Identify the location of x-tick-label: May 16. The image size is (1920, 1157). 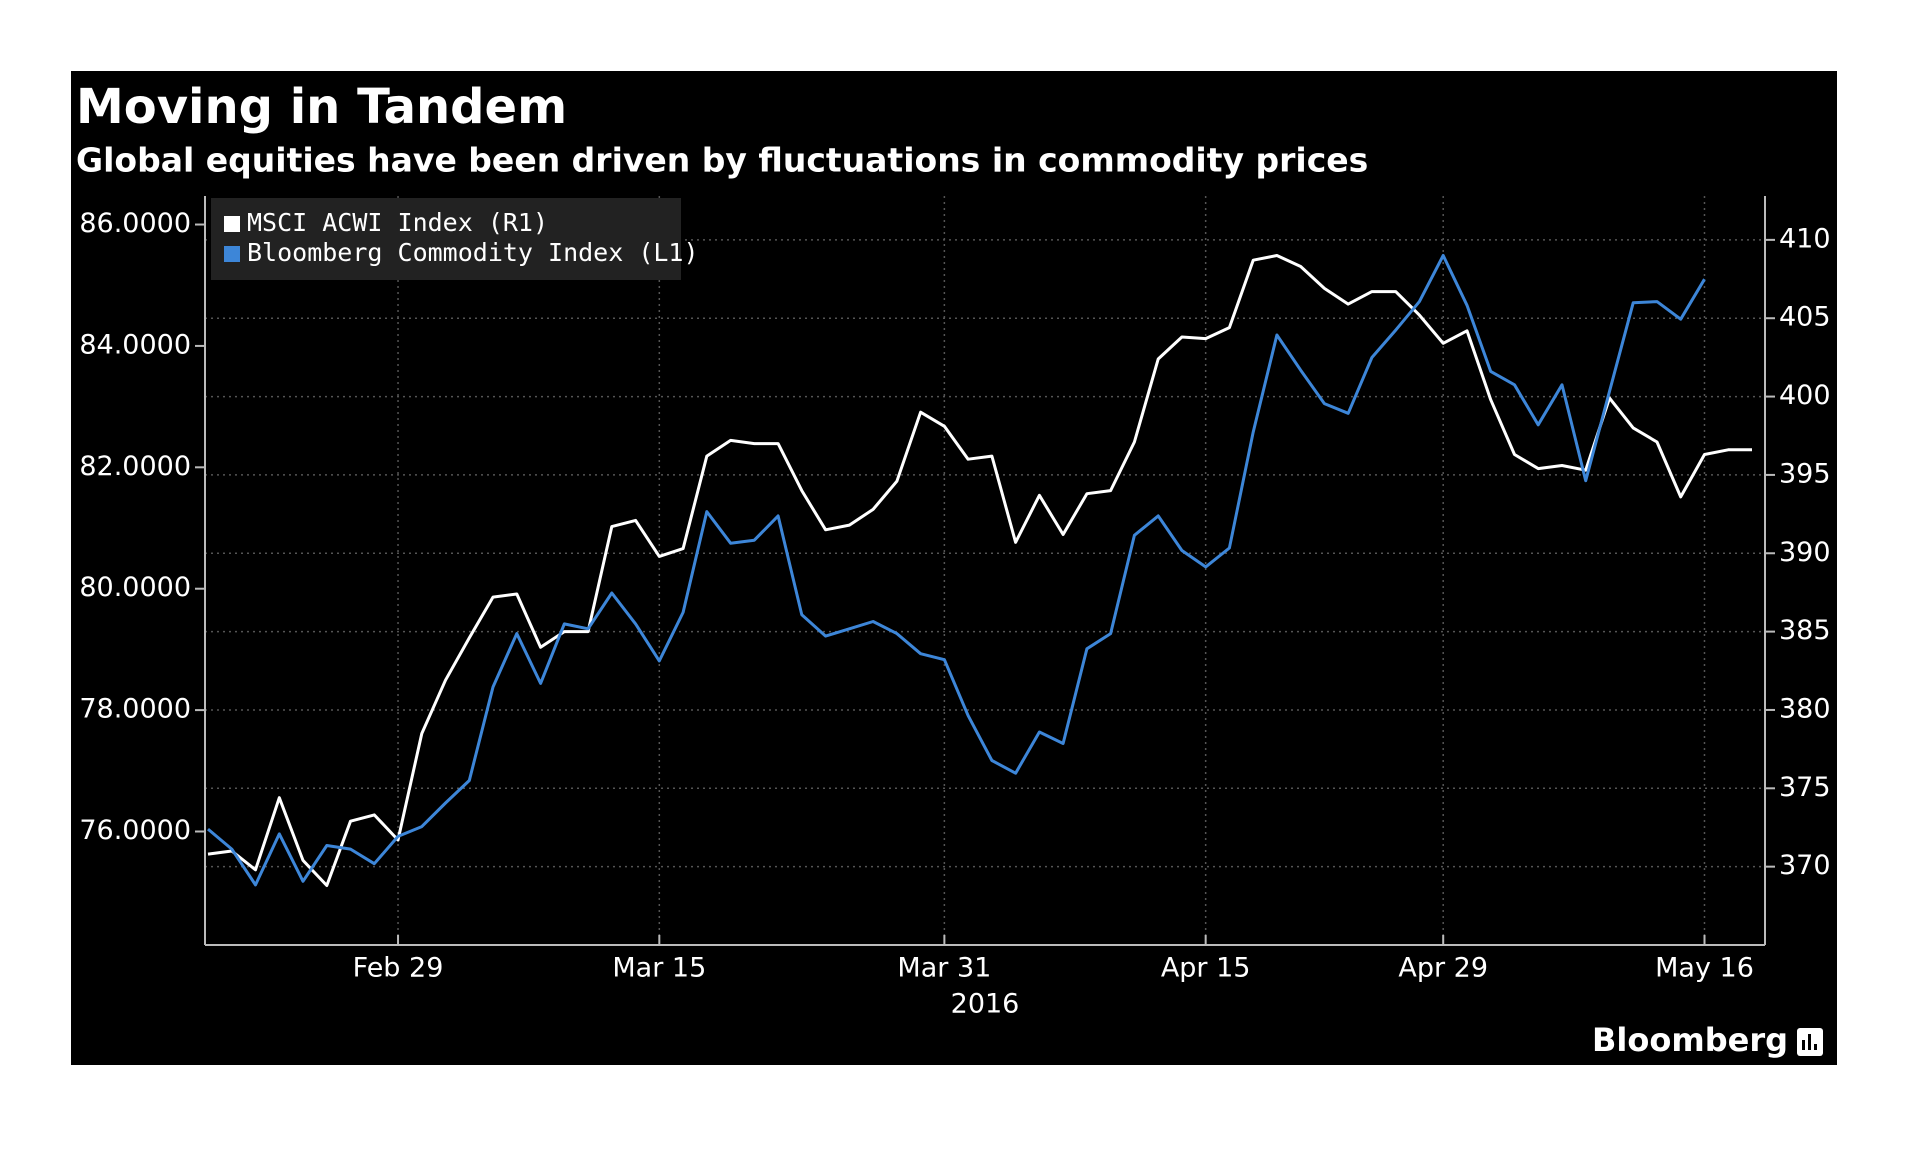
(1704, 968).